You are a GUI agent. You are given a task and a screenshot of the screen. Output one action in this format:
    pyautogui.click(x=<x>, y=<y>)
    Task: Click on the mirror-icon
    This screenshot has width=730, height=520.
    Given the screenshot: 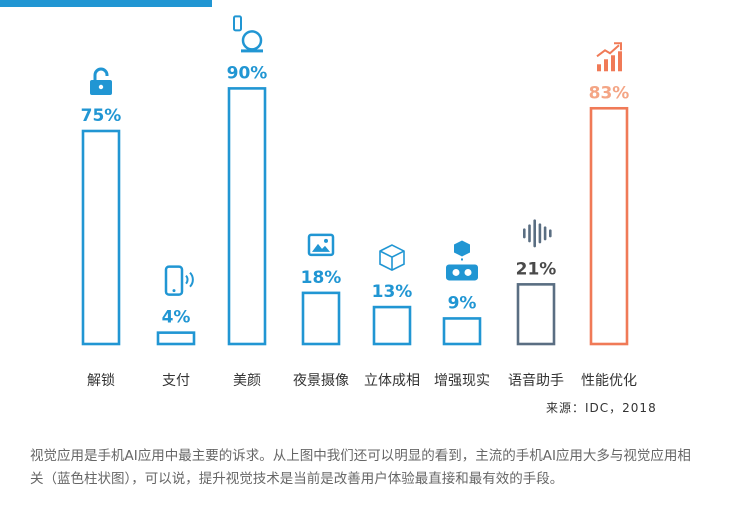 What is the action you would take?
    pyautogui.click(x=248, y=34)
    